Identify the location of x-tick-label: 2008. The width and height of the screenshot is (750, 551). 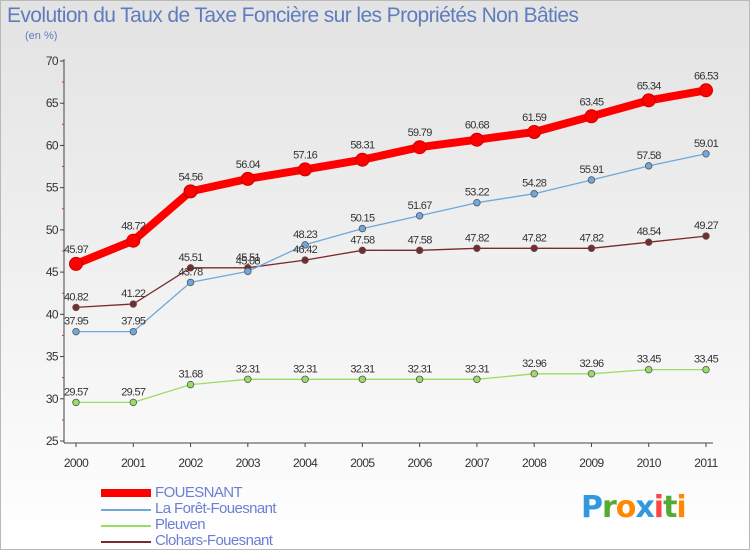
(534, 463).